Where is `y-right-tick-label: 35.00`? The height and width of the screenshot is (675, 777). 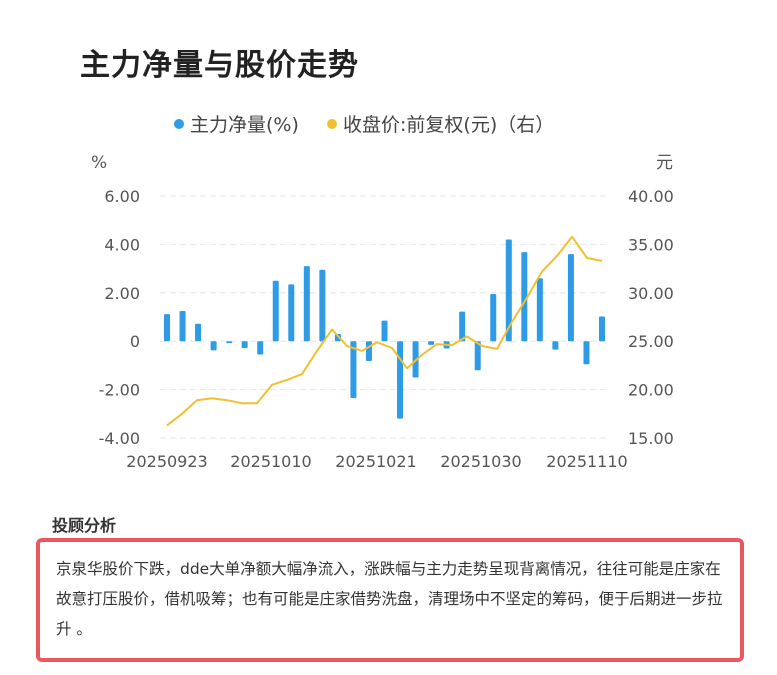
y-right-tick-label: 35.00 is located at coordinates (651, 244).